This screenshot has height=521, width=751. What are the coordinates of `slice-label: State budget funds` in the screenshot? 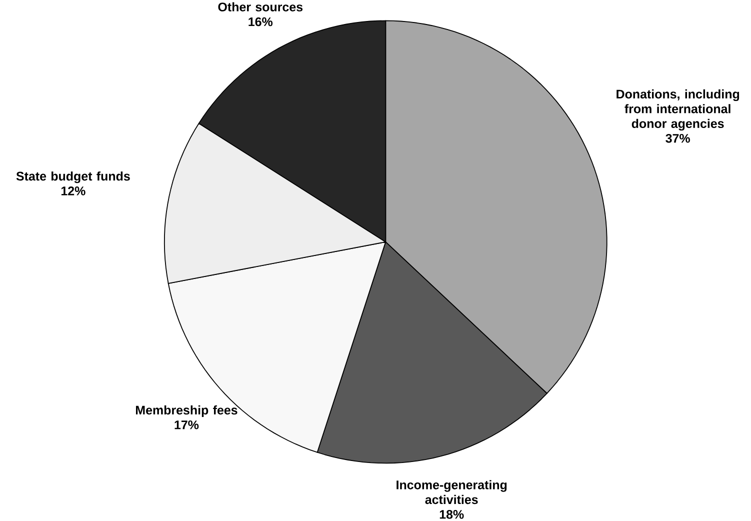 It's located at (73, 177).